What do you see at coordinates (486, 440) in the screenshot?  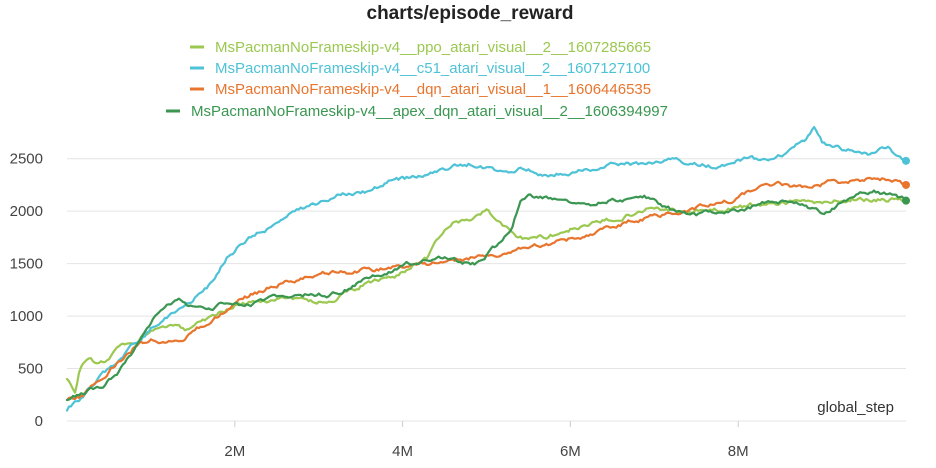 I see `x-axis-ticks: 2M 4M 6M 8M` at bounding box center [486, 440].